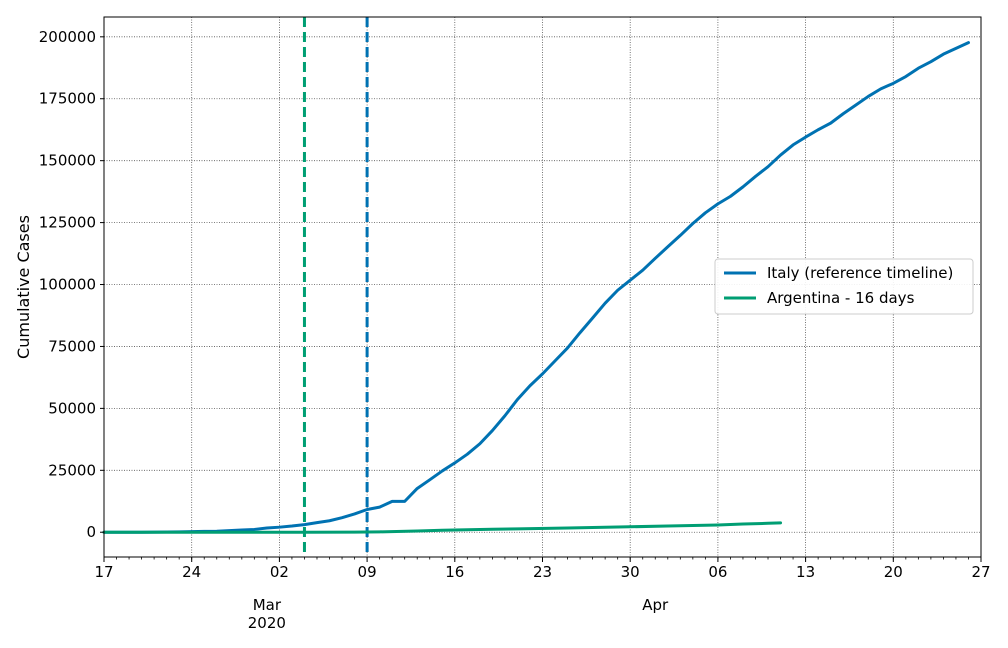 The image size is (1008, 648). Describe the element at coordinates (335, 287) in the screenshot. I see `vertical-markers` at that location.